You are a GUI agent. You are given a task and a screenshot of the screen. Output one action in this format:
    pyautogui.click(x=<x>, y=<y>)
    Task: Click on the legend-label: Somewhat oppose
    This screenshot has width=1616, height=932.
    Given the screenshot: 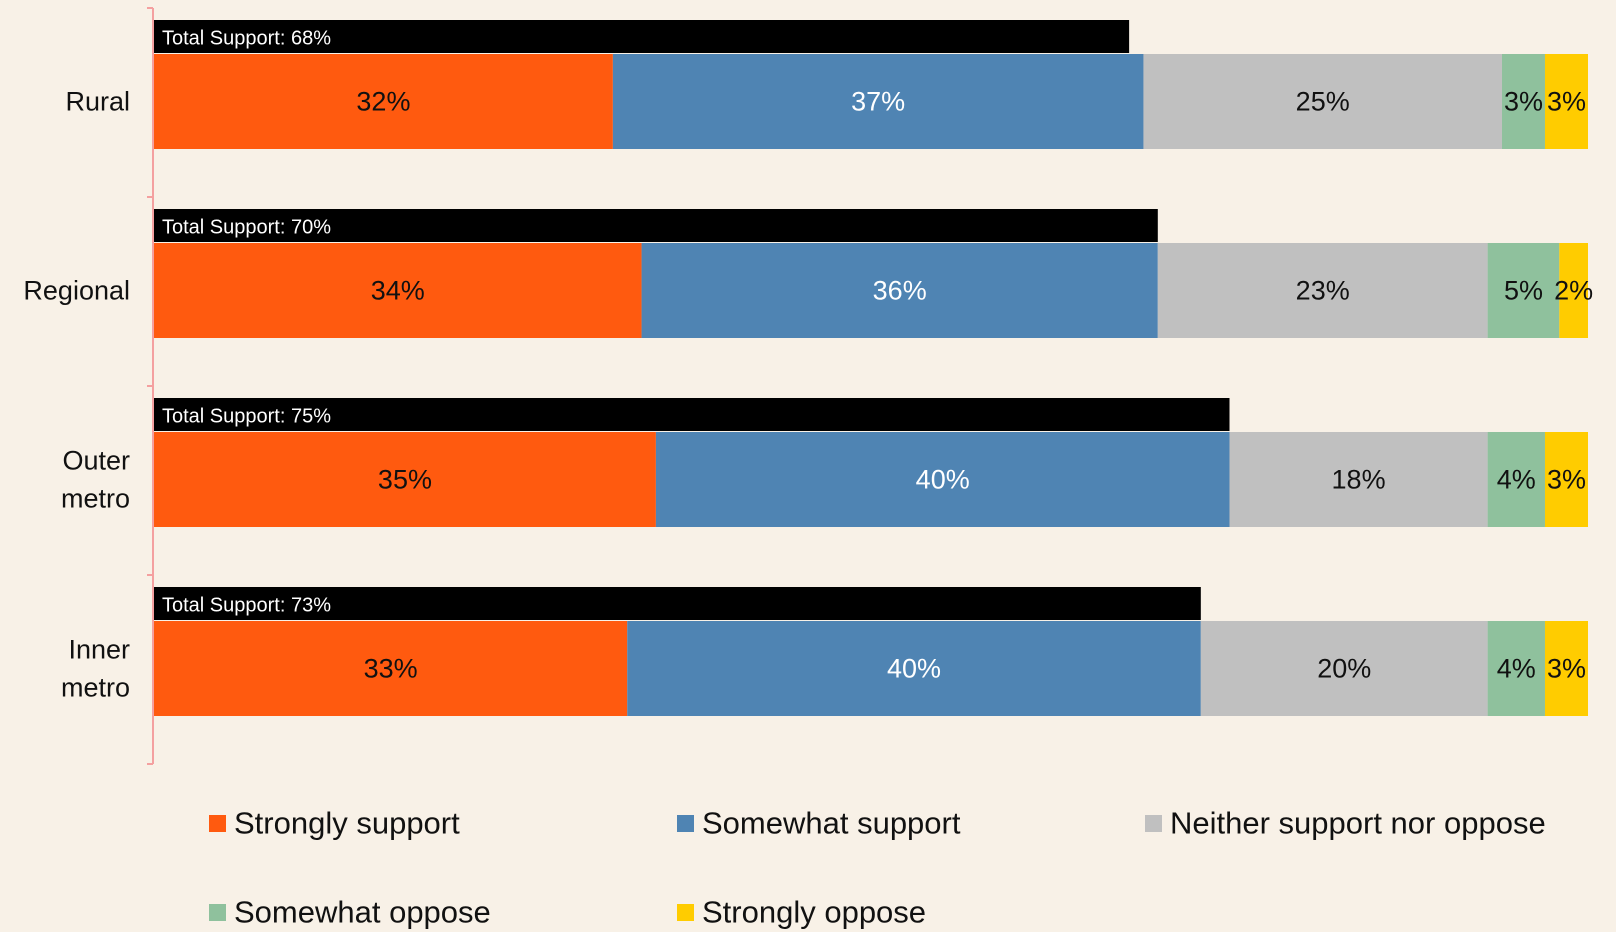 What is the action you would take?
    pyautogui.click(x=362, y=912)
    